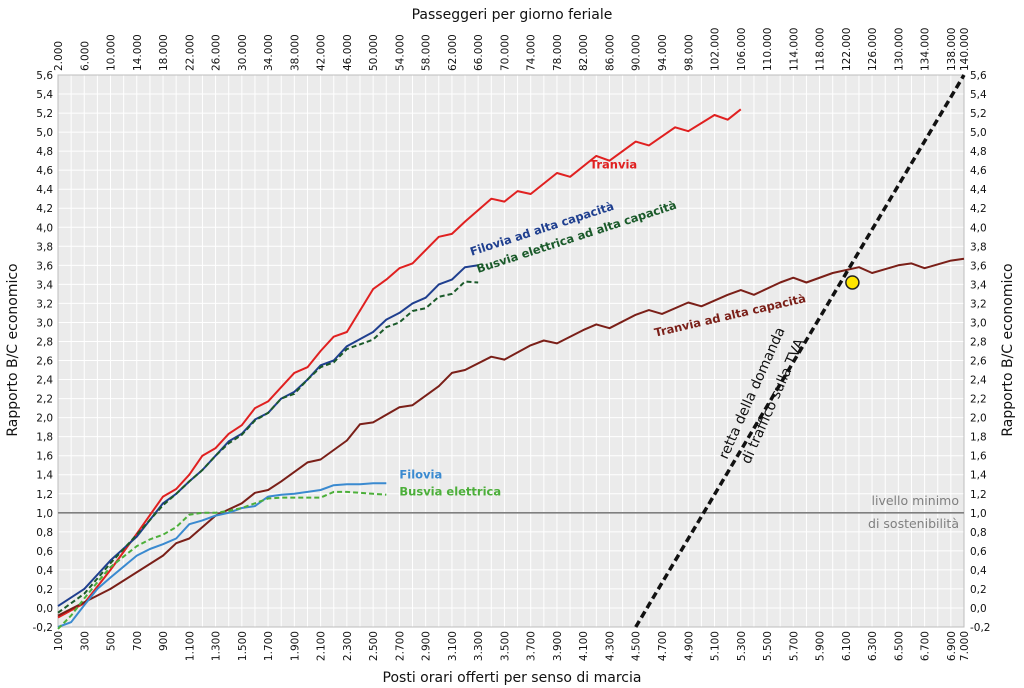 This screenshot has height=688, width=1024. What do you see at coordinates (978, 323) in the screenshot?
I see `y-tick-label-right: 3,0` at bounding box center [978, 323].